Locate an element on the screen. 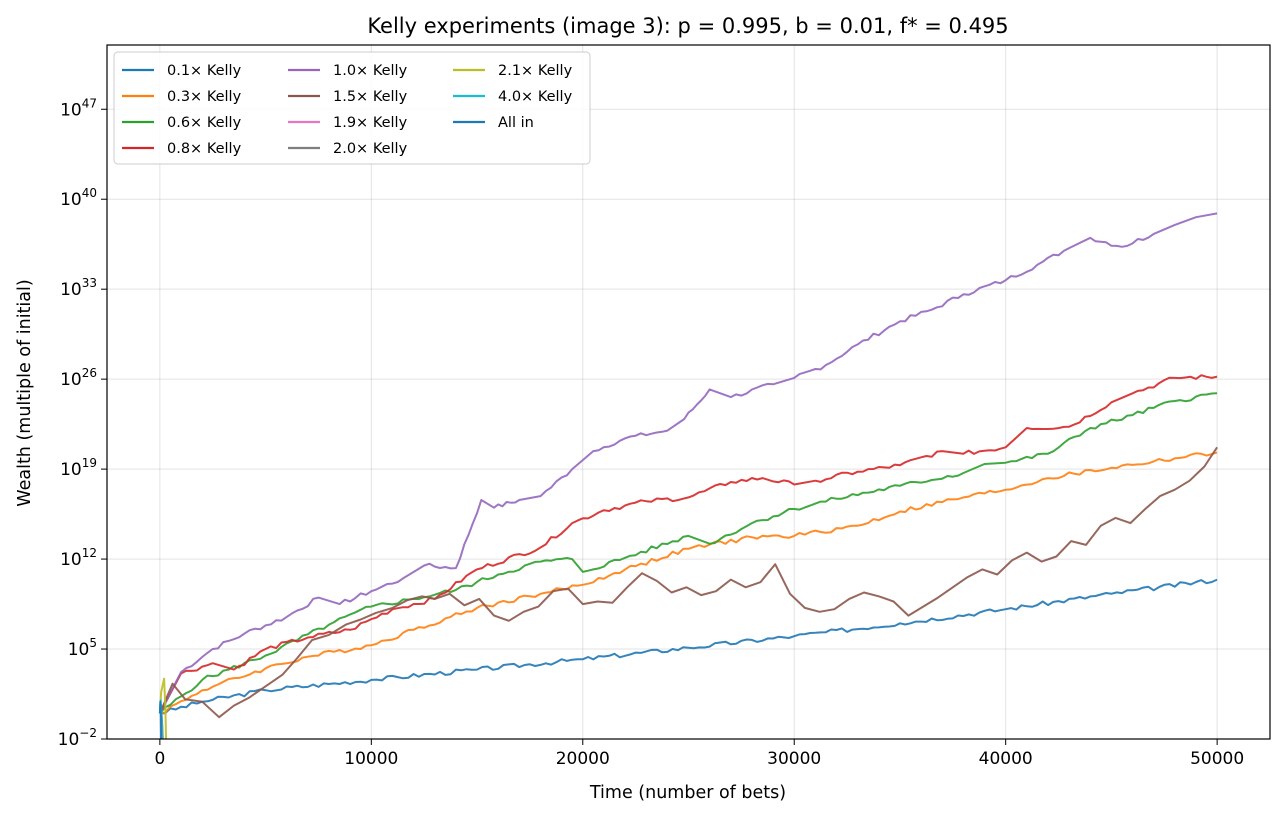  legend-entry-label: 1.9× Kelly is located at coordinates (370, 123).